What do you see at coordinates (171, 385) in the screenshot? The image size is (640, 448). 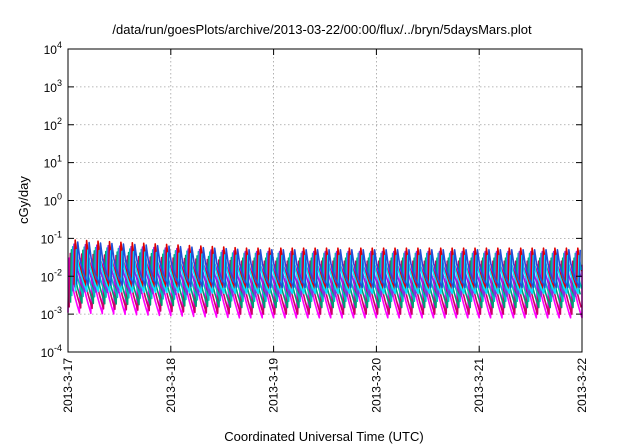 I see `x-tick-label: 2013-3-18` at bounding box center [171, 385].